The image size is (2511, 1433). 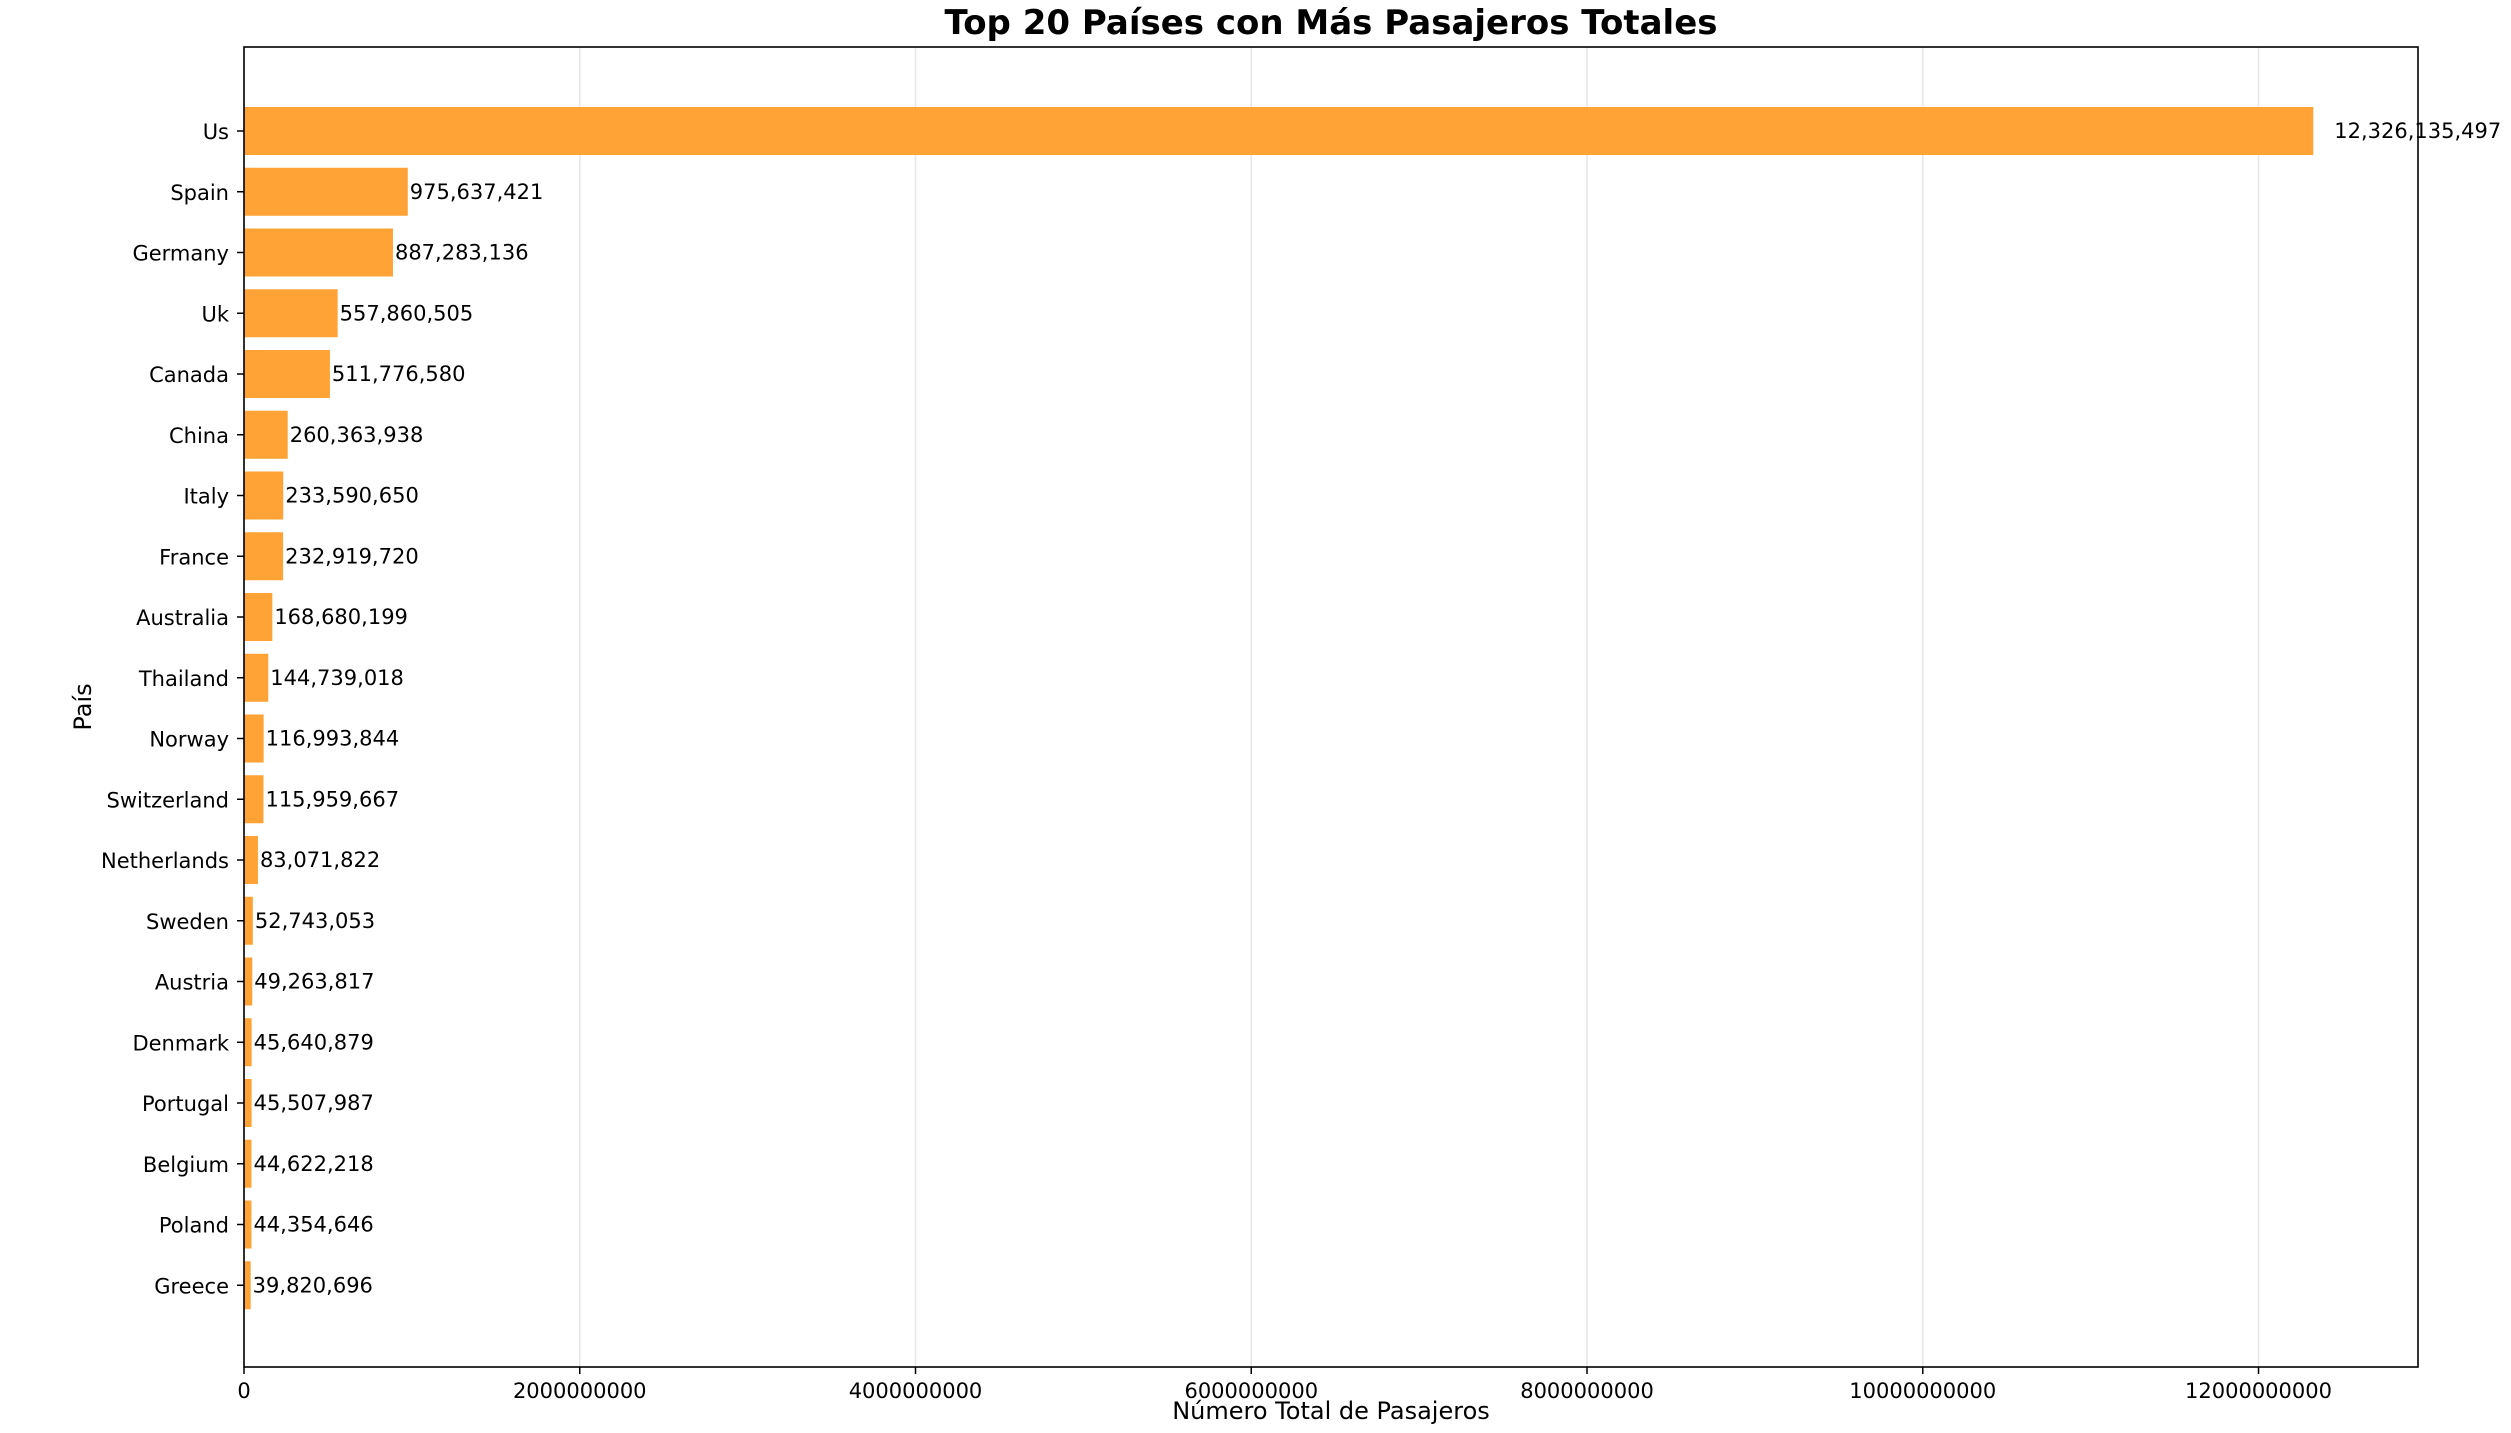 I want to click on data-label: 45,507,987, so click(x=314, y=1103).